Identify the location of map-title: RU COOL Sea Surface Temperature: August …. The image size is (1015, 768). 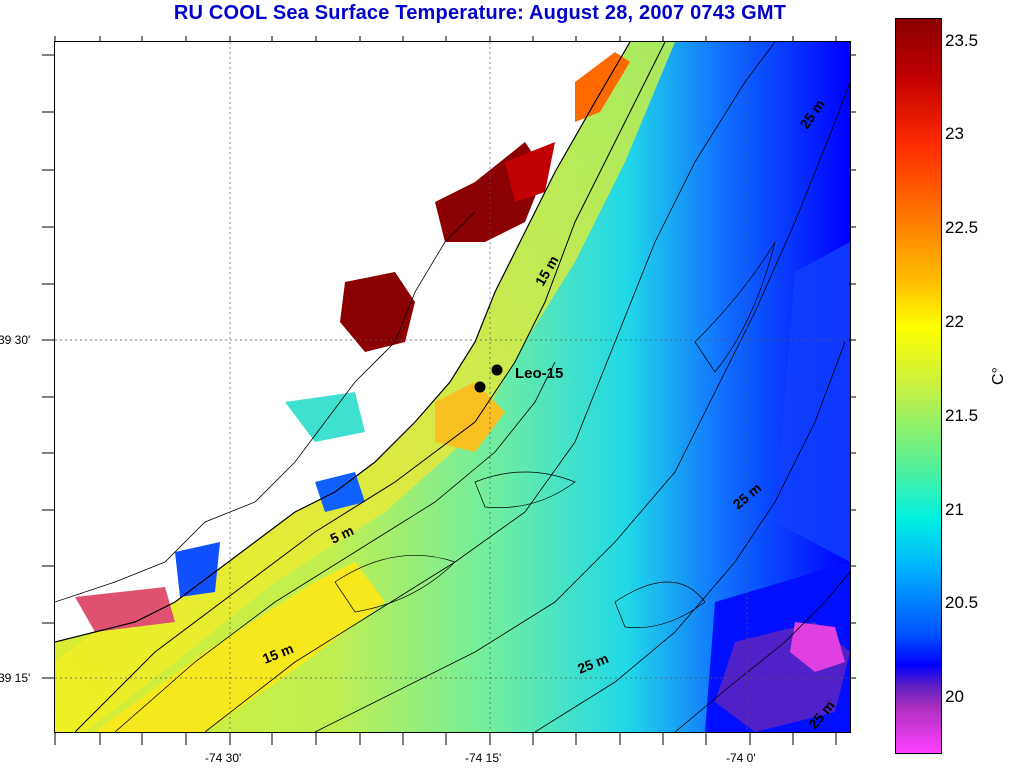
(480, 13).